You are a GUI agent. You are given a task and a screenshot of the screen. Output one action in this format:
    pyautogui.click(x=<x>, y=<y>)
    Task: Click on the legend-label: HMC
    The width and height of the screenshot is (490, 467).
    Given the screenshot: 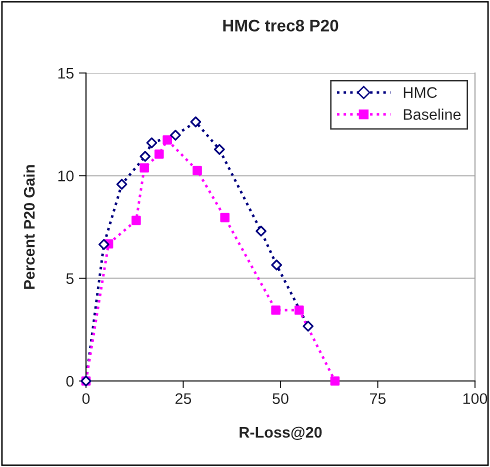 What is the action you would take?
    pyautogui.click(x=420, y=92)
    